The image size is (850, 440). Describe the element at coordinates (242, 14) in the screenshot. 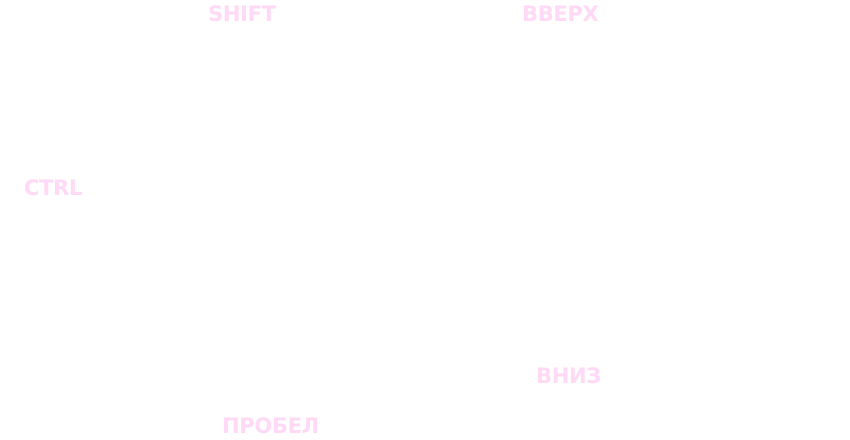

I see `shift-key-label: SHIFT` at that location.